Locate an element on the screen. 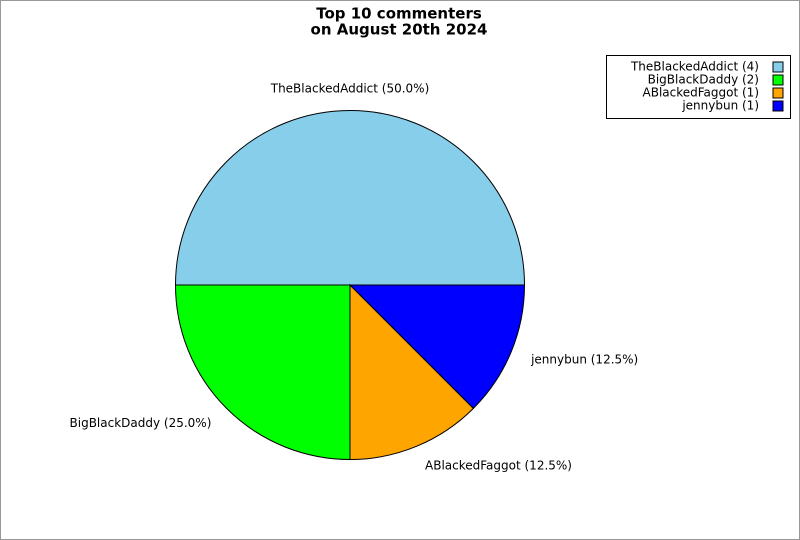  slice-label: ABlackedFaggot (12.5%) is located at coordinates (498, 466).